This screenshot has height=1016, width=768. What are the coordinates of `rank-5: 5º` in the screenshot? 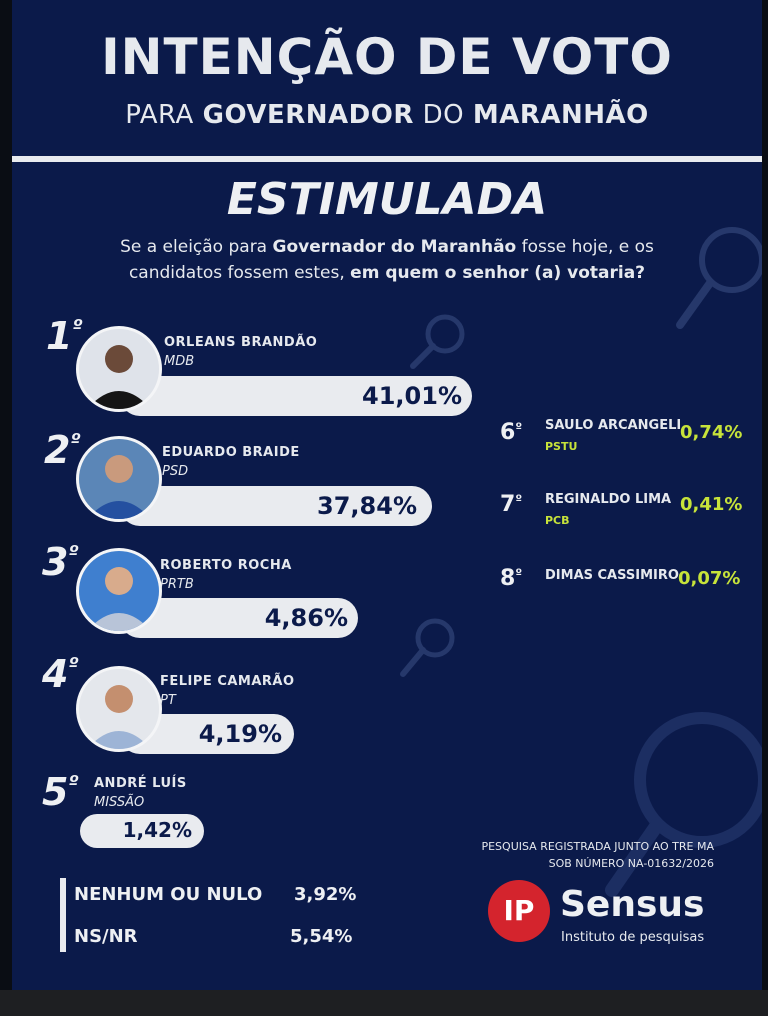 It's located at (60, 792).